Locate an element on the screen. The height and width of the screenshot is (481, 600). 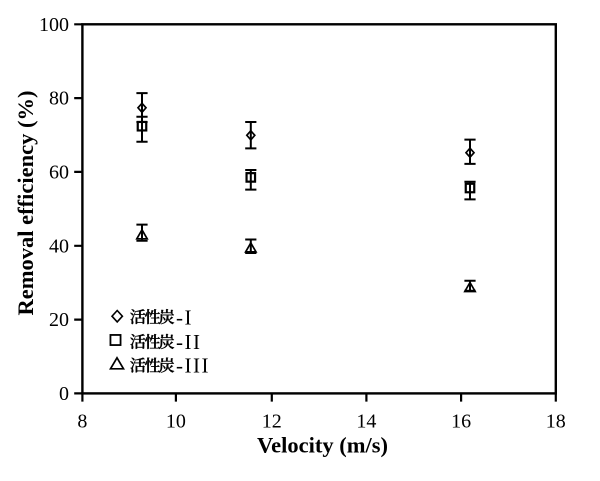
svg-text: 10 is located at coordinates (176, 422).